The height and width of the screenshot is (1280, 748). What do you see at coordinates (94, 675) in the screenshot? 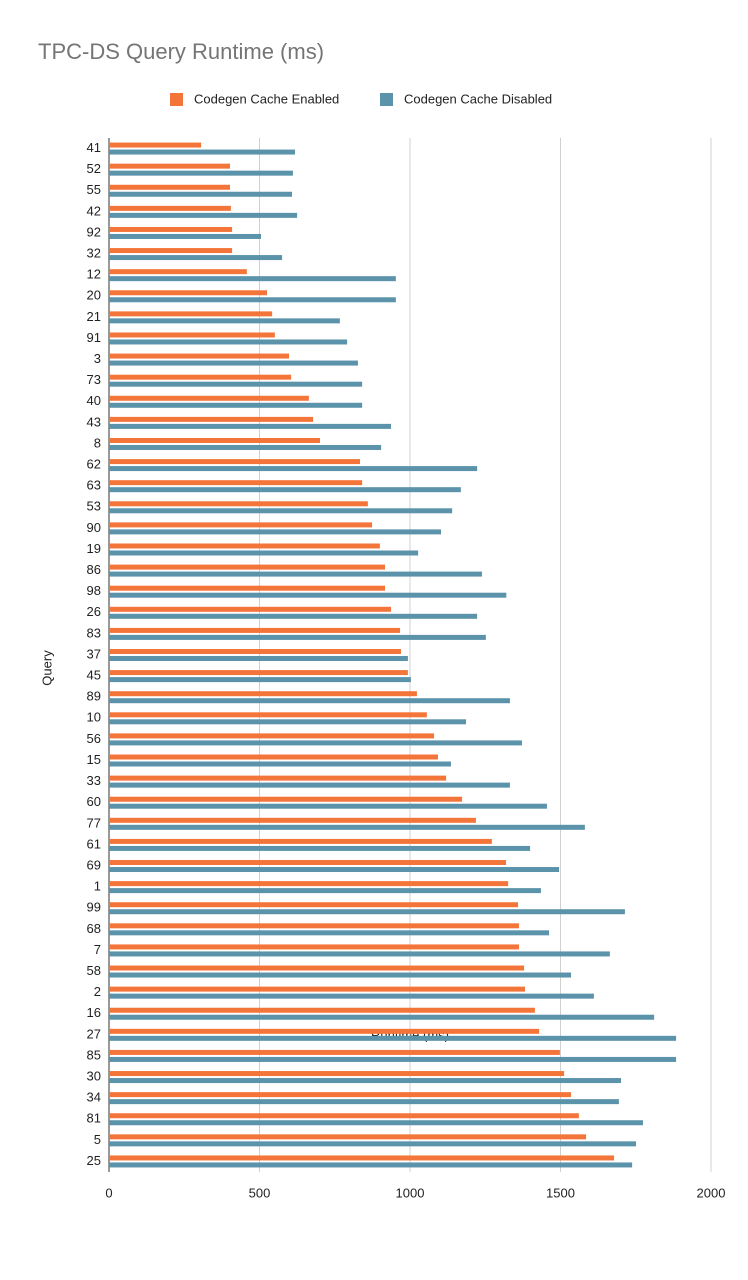
I see `y-tick-label: 45` at bounding box center [94, 675].